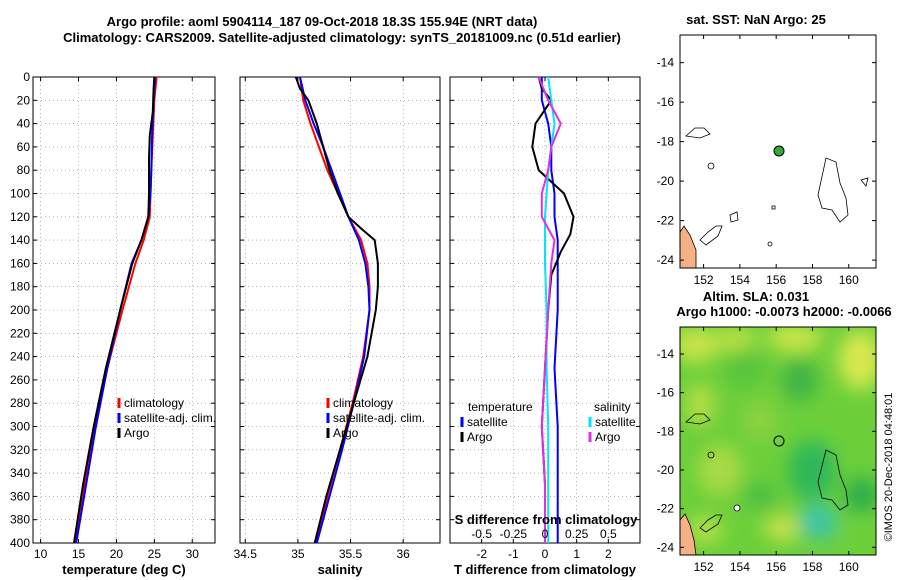 The image size is (900, 580). Describe the element at coordinates (20, 287) in the screenshot. I see `y-tick-label: 180` at that location.